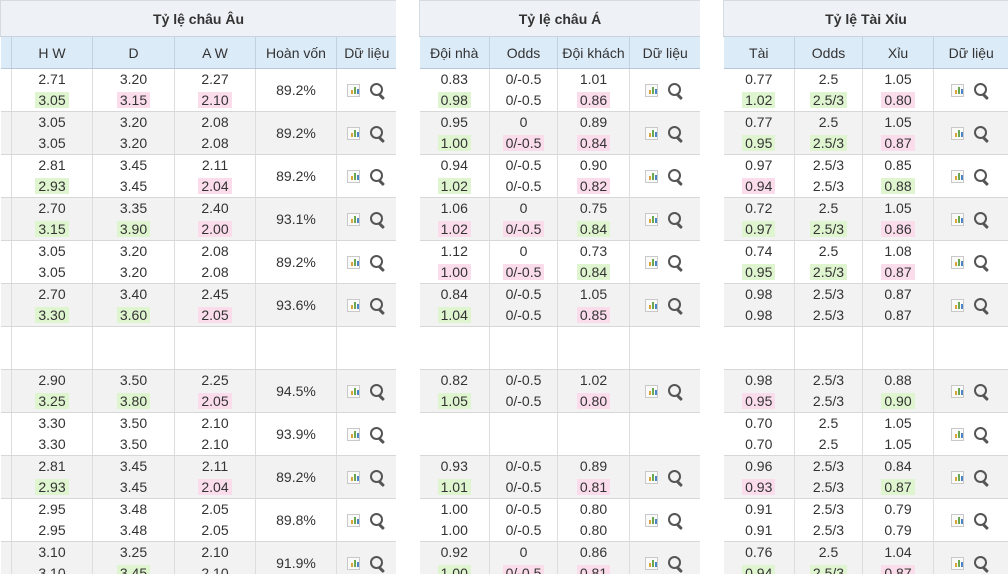  I want to click on opening-value: 1.08, so click(898, 251).